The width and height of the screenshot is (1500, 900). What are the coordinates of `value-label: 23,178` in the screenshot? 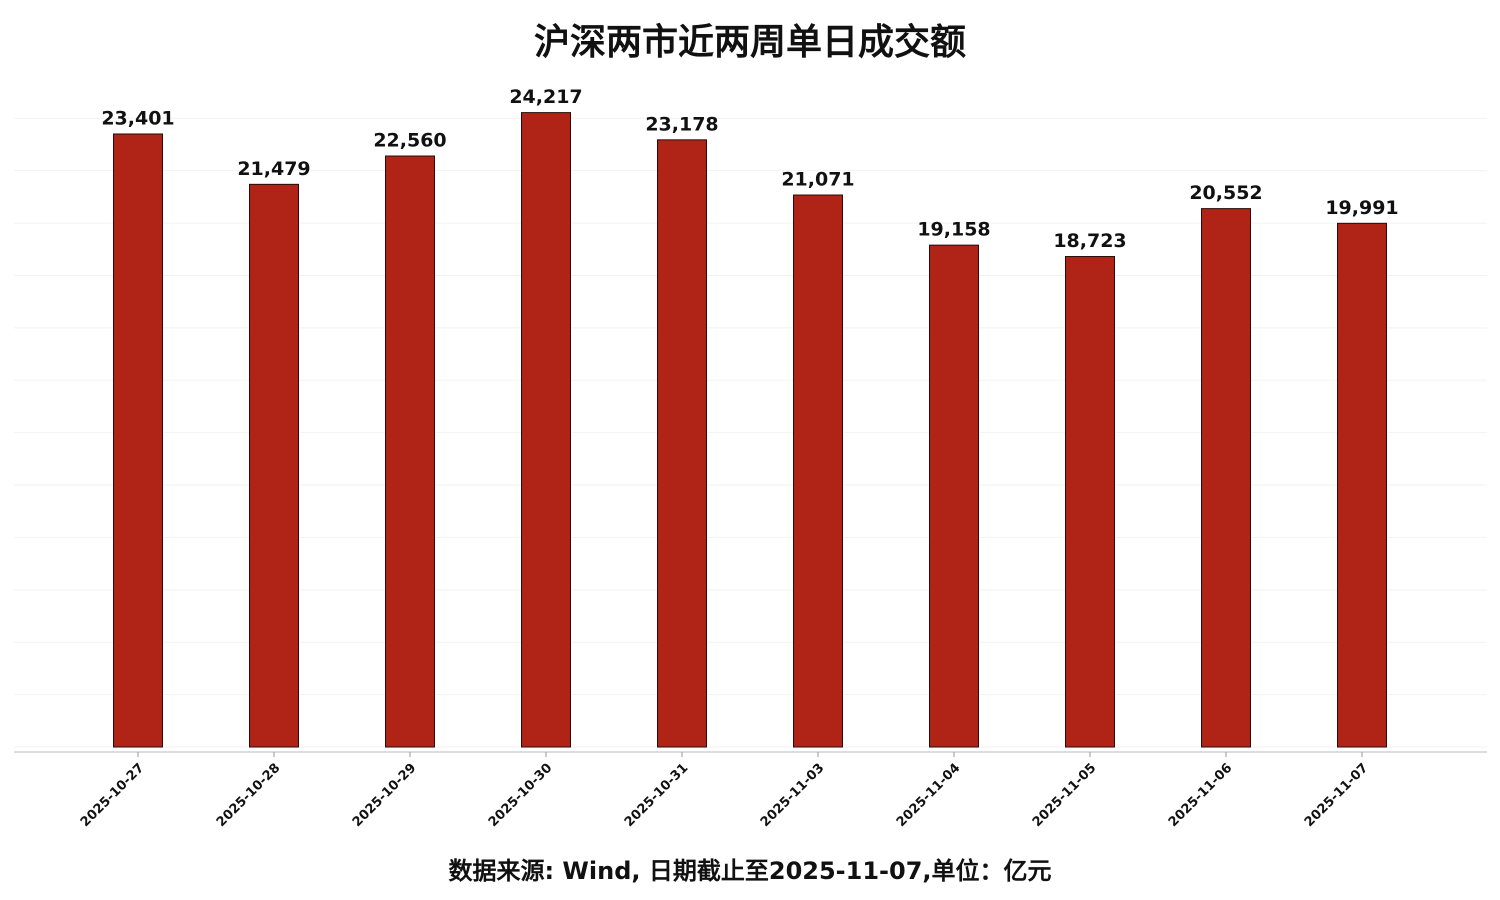 It's located at (681, 124).